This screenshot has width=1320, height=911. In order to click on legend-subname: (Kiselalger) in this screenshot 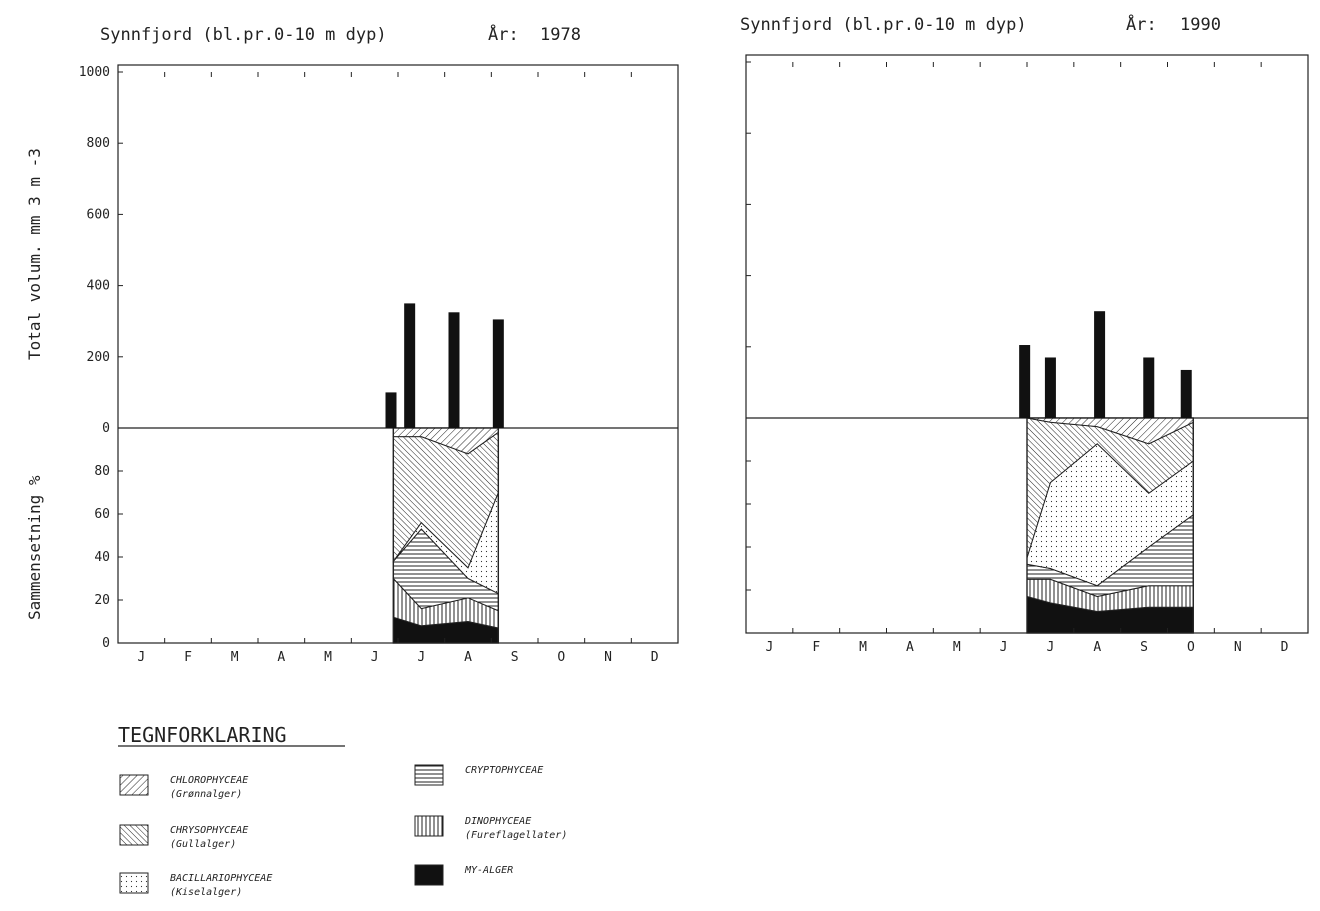, I will do `click(206, 892)`.